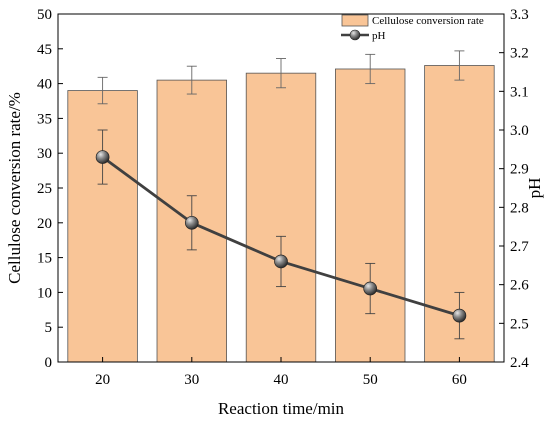 Image resolution: width=550 pixels, height=421 pixels. Describe the element at coordinates (191, 380) in the screenshot. I see `x-tick-label: 30` at that location.